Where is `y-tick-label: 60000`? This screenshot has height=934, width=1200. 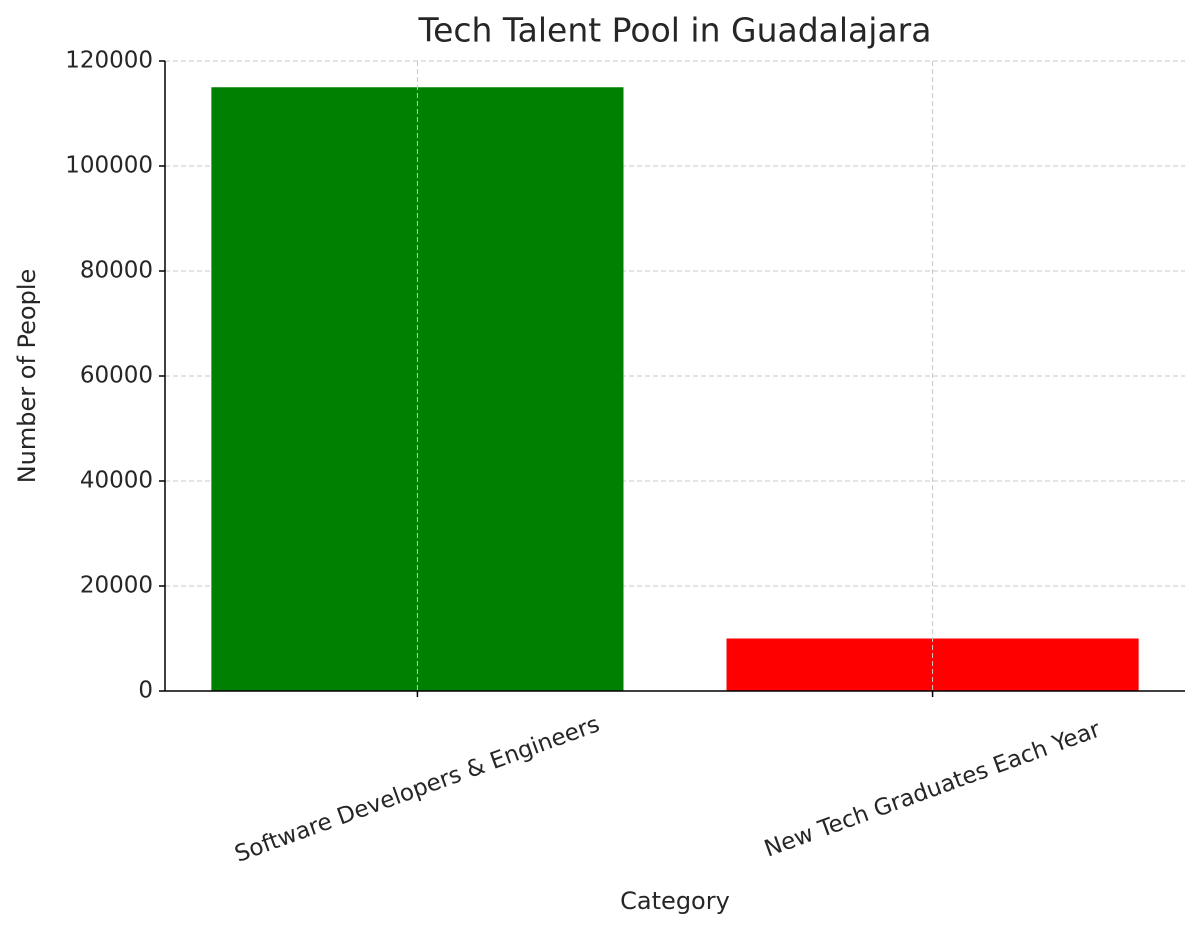 y-tick-label: 60000 is located at coordinates (116, 376).